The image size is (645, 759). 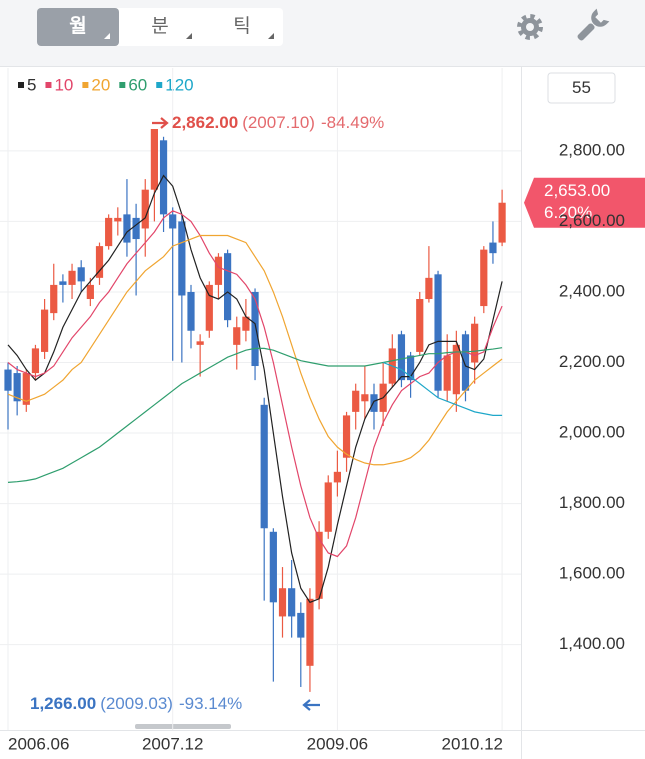 What do you see at coordinates (568, 212) in the screenshot?
I see `tag-change: 6.20%` at bounding box center [568, 212].